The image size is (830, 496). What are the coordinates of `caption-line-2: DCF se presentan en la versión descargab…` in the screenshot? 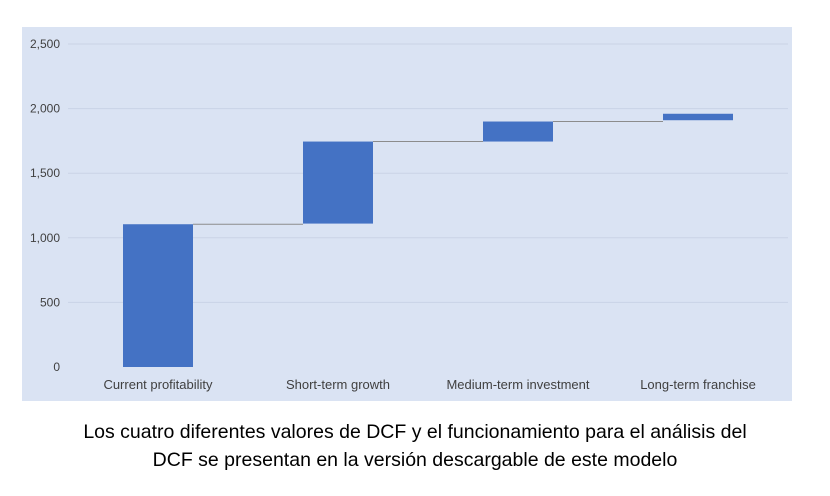 It's located at (415, 460).